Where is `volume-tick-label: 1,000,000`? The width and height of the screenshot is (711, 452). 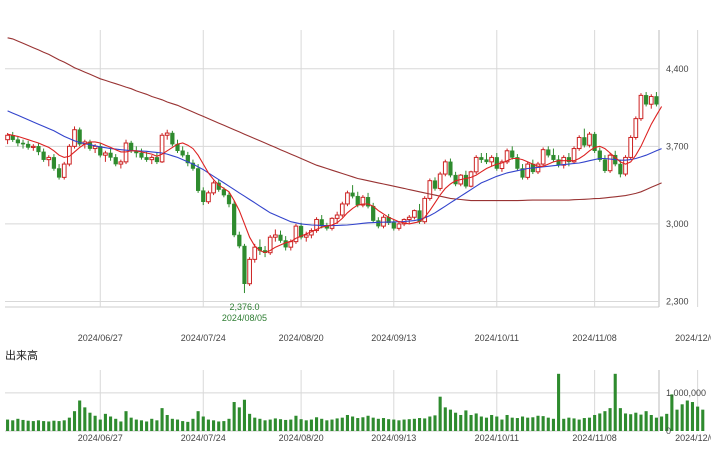 volume-tick-label: 1,000,000 is located at coordinates (686, 393).